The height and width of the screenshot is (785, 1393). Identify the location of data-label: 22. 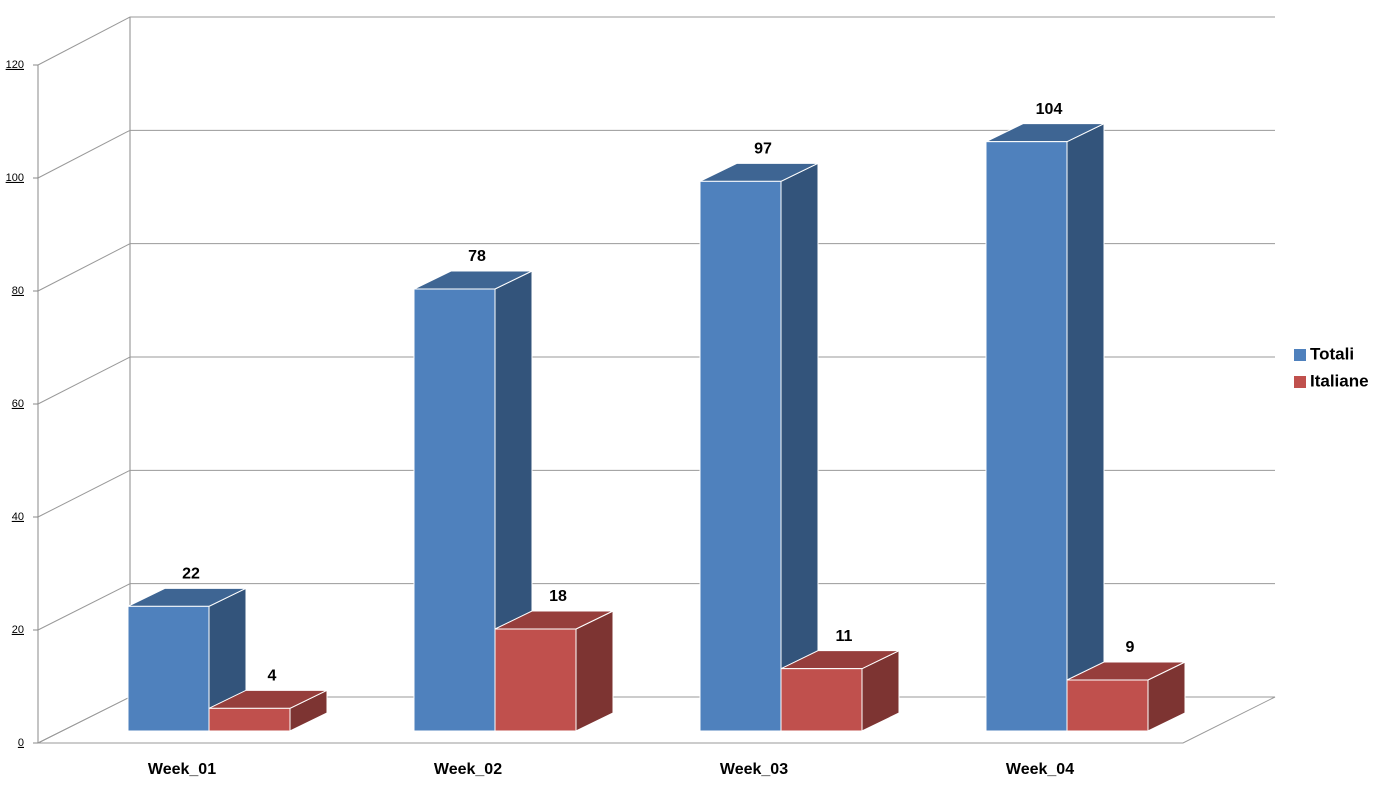
(191, 574).